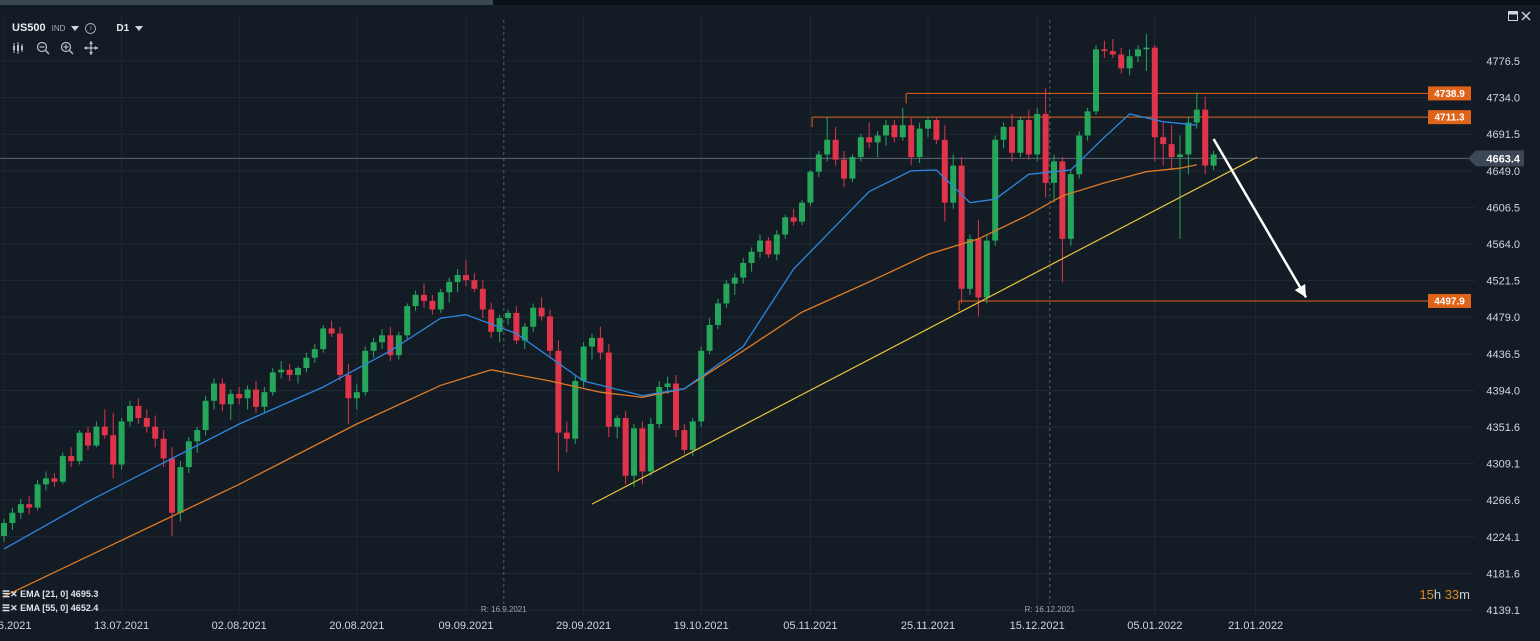 The height and width of the screenshot is (641, 1540). Describe the element at coordinates (1503, 355) in the screenshot. I see `y-tick-label: 4436.5` at that location.